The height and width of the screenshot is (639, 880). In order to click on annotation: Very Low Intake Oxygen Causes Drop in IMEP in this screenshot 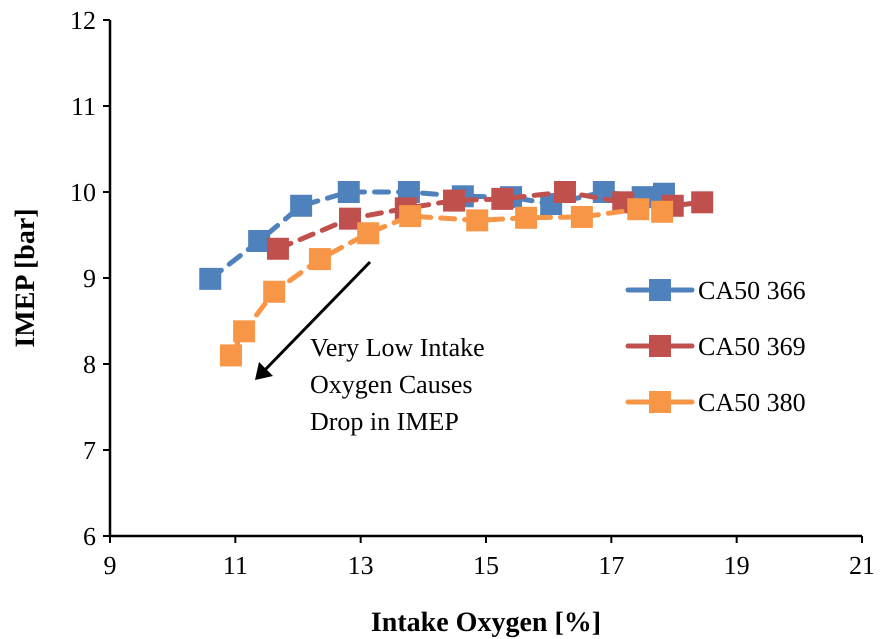, I will do `click(397, 384)`.